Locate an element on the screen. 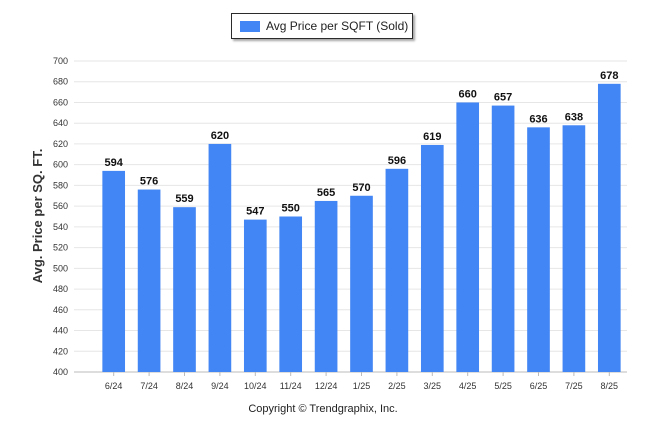 Image resolution: width=646 pixels, height=434 pixels. data-label: 565 is located at coordinates (326, 193).